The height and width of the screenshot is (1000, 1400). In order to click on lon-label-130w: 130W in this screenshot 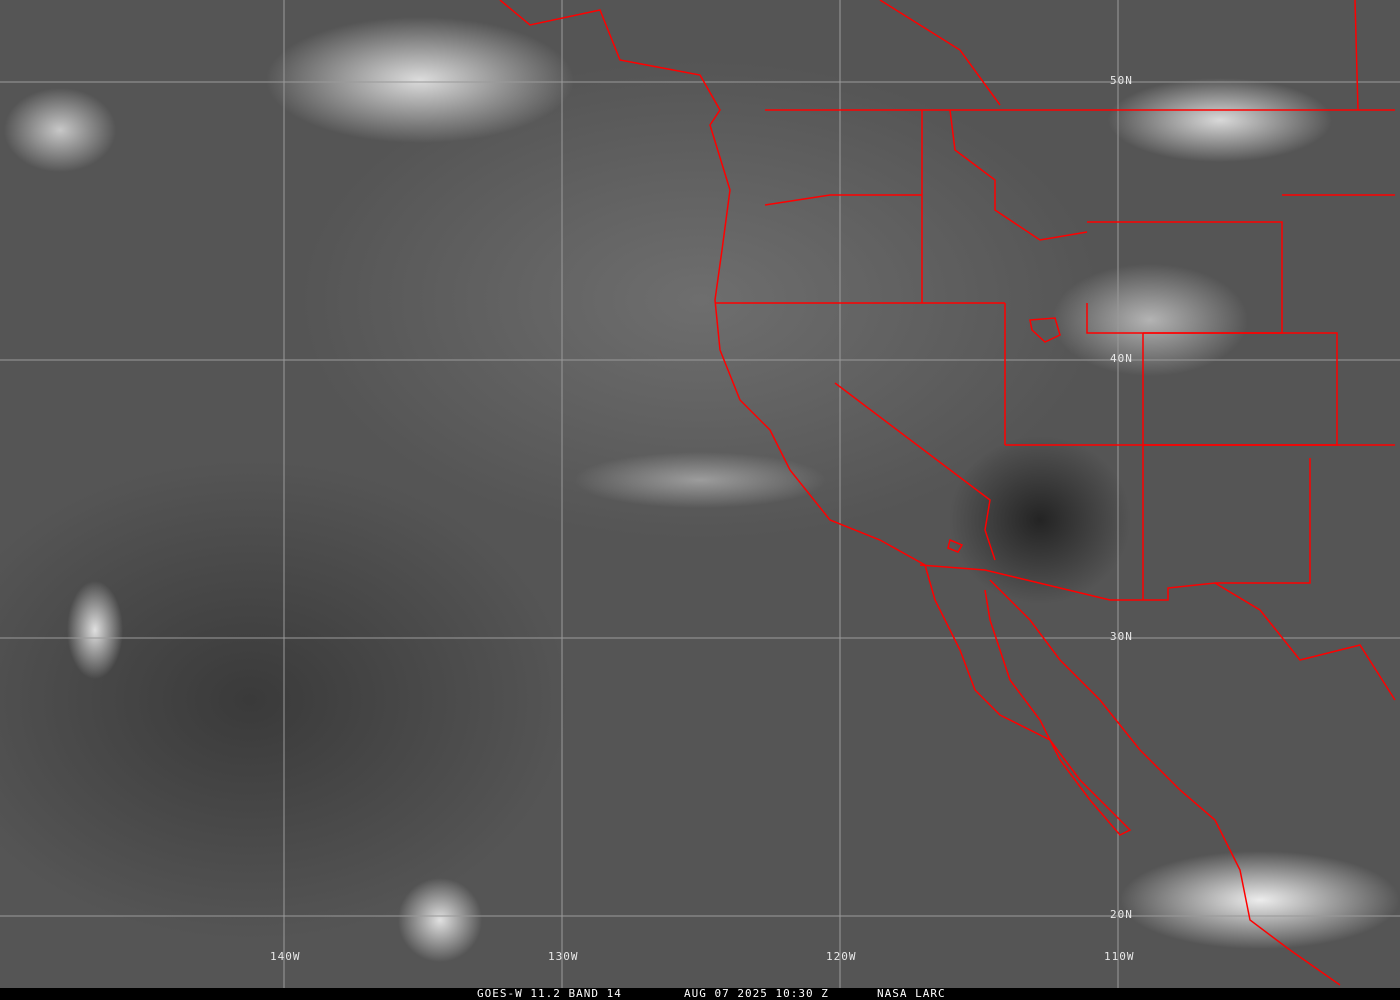, I will do `click(563, 956)`.